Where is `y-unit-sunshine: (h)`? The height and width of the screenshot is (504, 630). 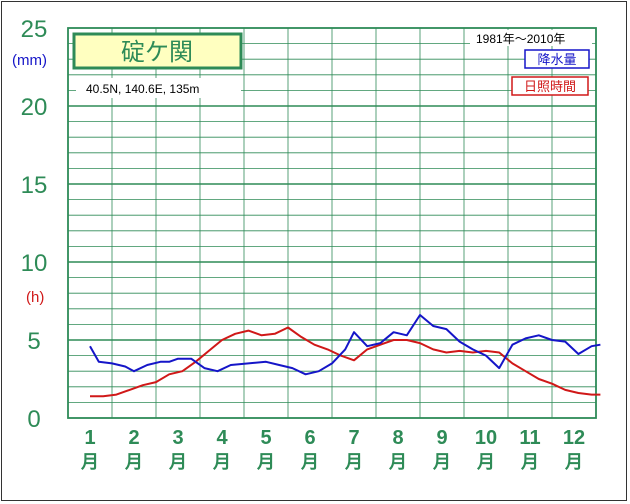
y-unit-sunshine: (h) is located at coordinates (35, 297).